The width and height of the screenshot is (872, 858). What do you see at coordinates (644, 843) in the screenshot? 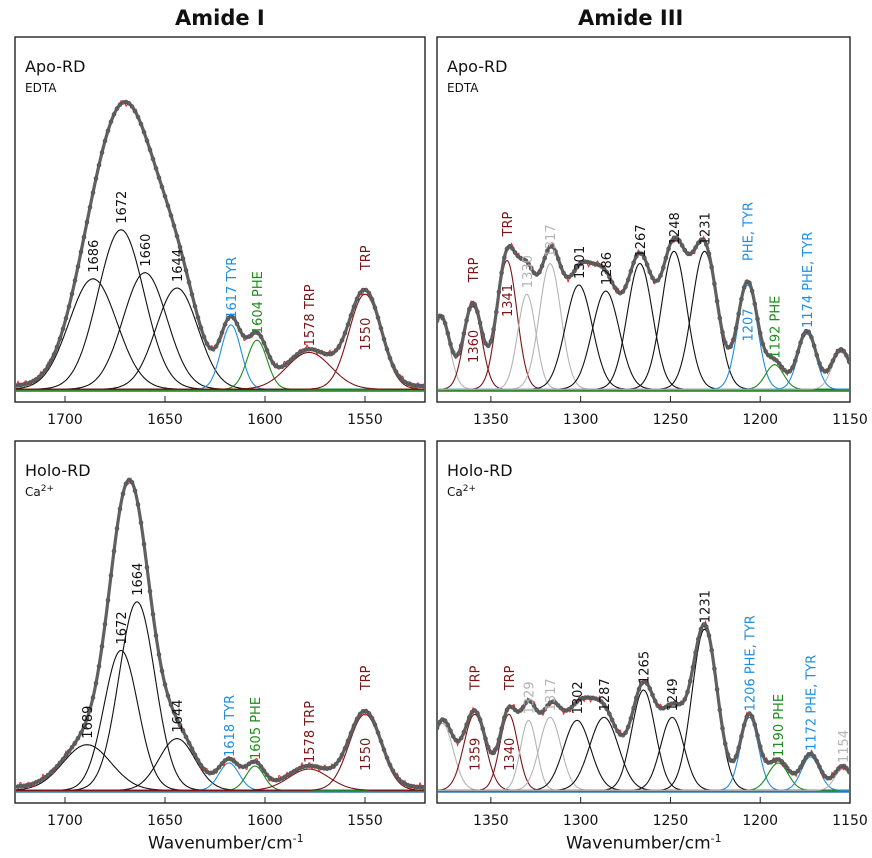
I see `x-axis-label-right: Wavenumber/cm-1` at bounding box center [644, 843].